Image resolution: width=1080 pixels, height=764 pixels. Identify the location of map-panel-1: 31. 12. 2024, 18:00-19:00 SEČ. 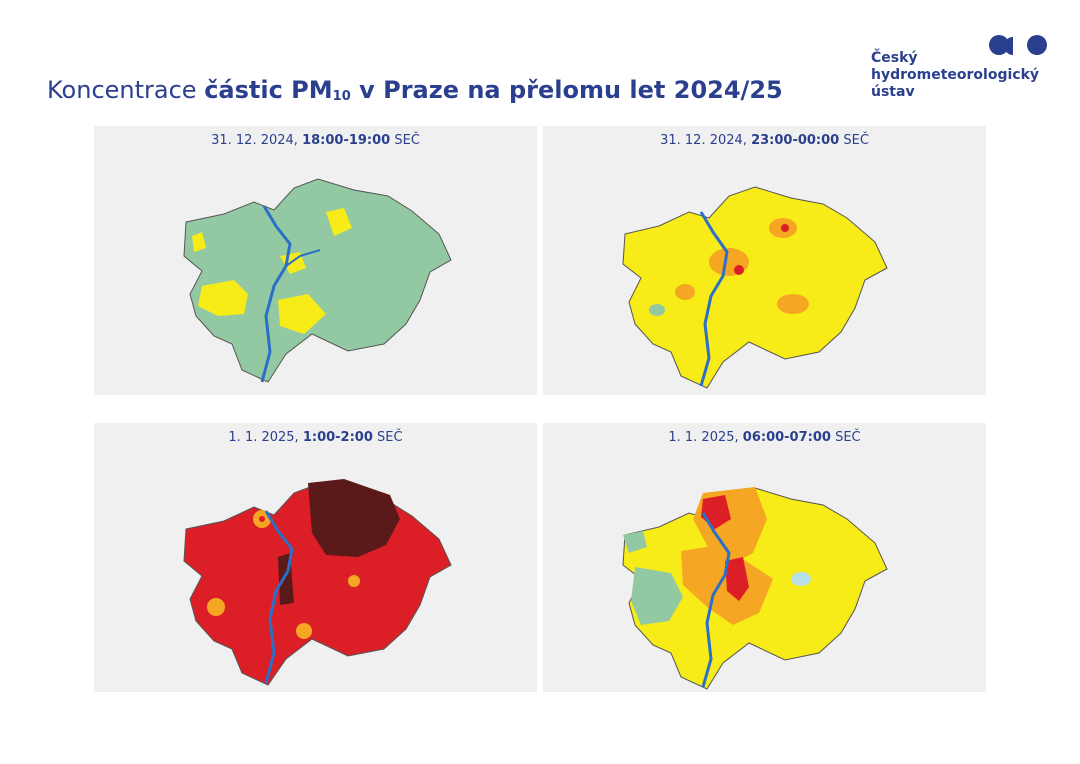
(315, 260).